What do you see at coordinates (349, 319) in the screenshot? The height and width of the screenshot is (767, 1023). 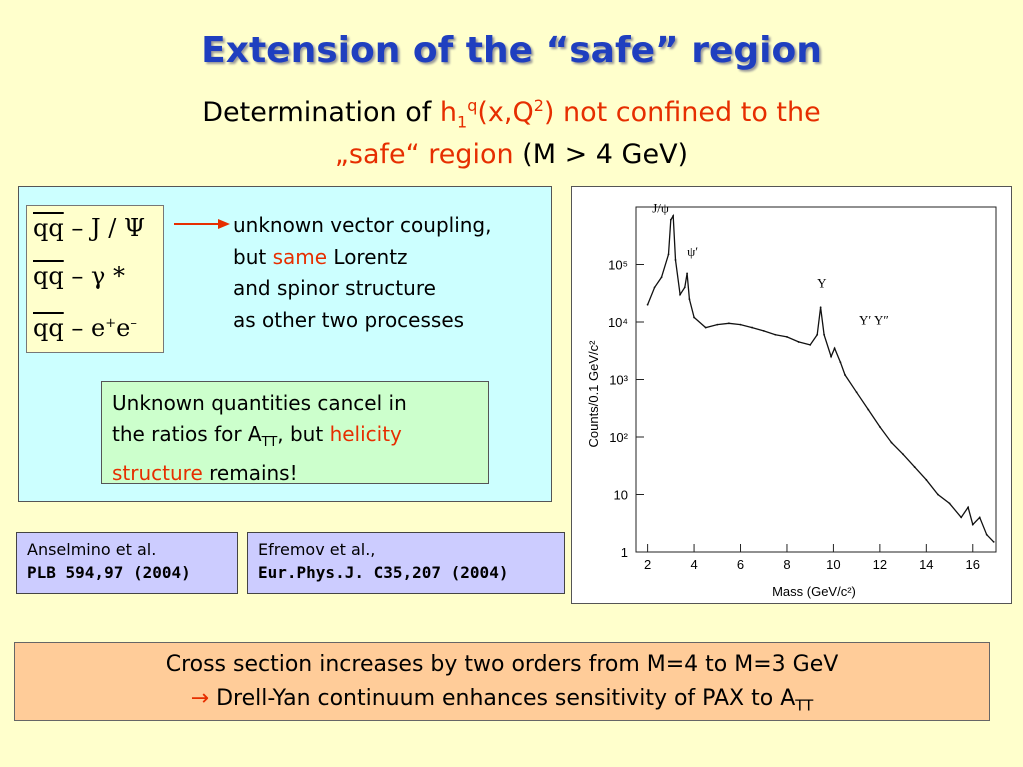 I see `note-line4: as other two processes` at bounding box center [349, 319].